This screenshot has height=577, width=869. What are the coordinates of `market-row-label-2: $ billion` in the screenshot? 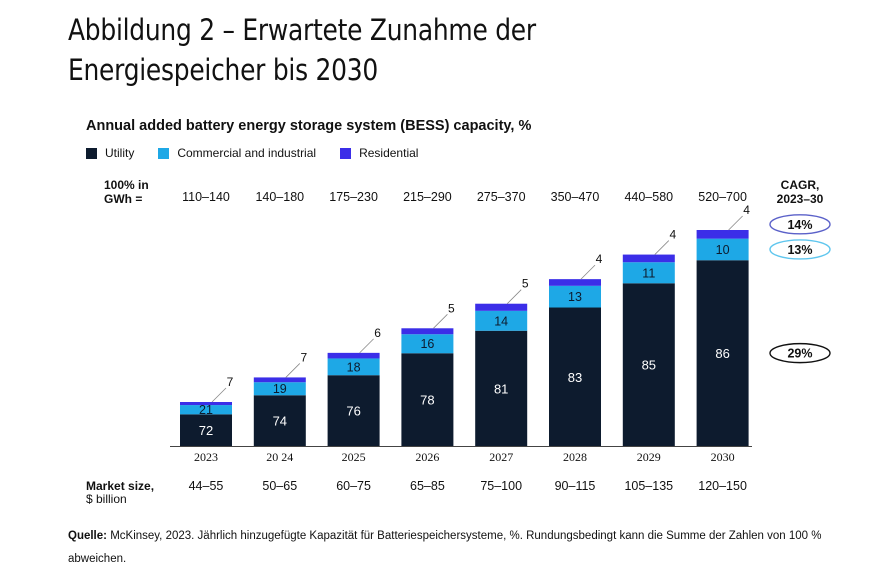 It's located at (106, 499).